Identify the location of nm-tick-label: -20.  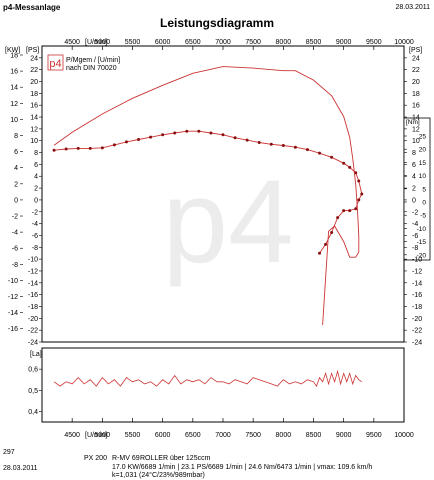
(422, 255).